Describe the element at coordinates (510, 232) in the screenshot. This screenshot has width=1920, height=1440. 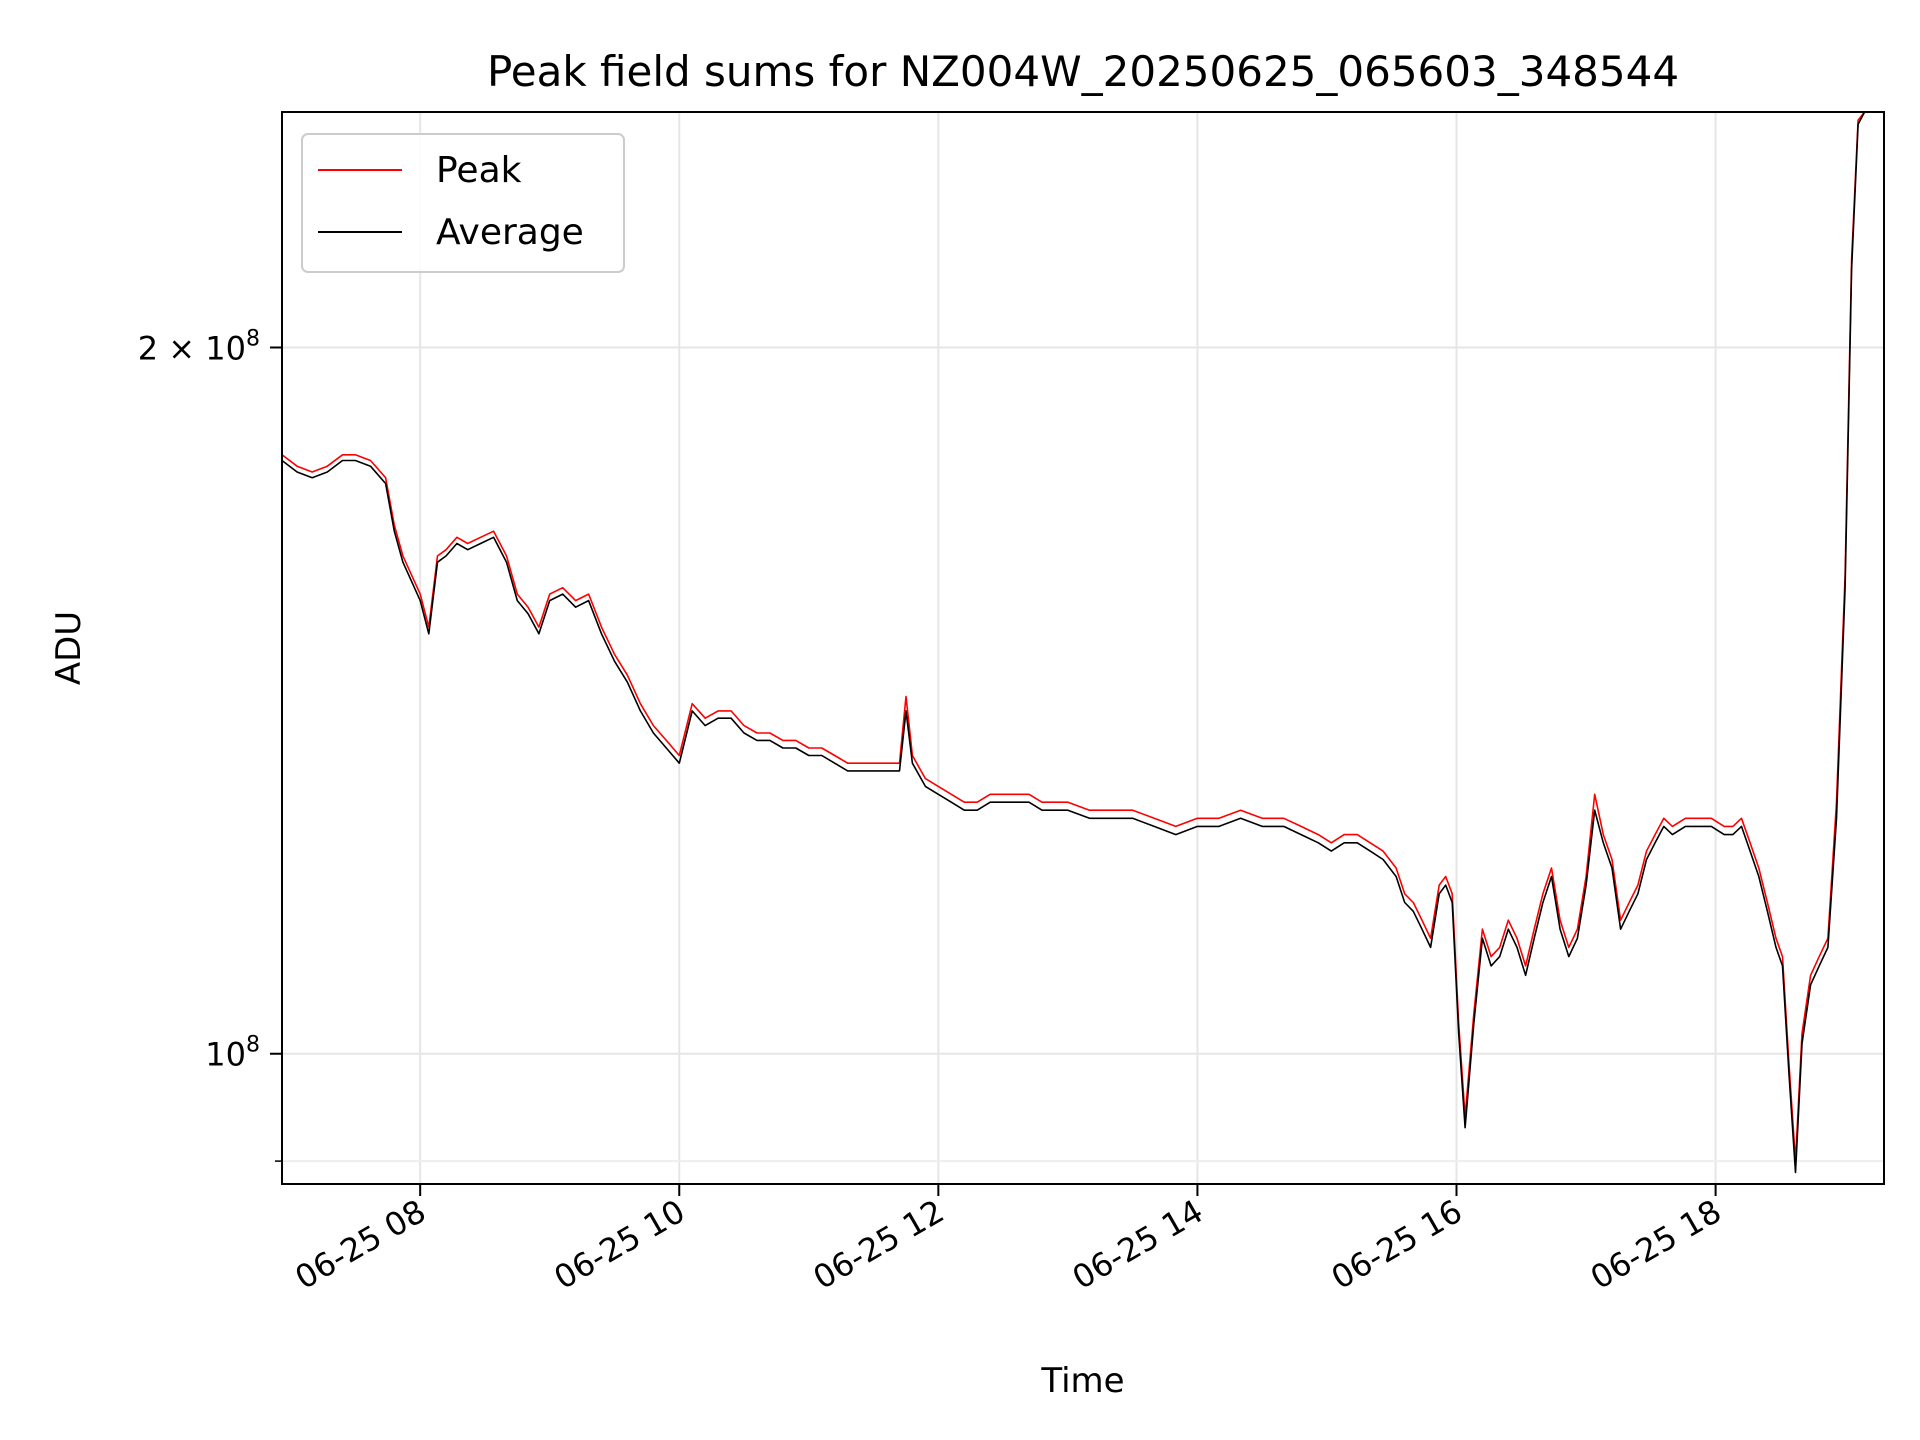
I see `legend-label-average: Average` at that location.